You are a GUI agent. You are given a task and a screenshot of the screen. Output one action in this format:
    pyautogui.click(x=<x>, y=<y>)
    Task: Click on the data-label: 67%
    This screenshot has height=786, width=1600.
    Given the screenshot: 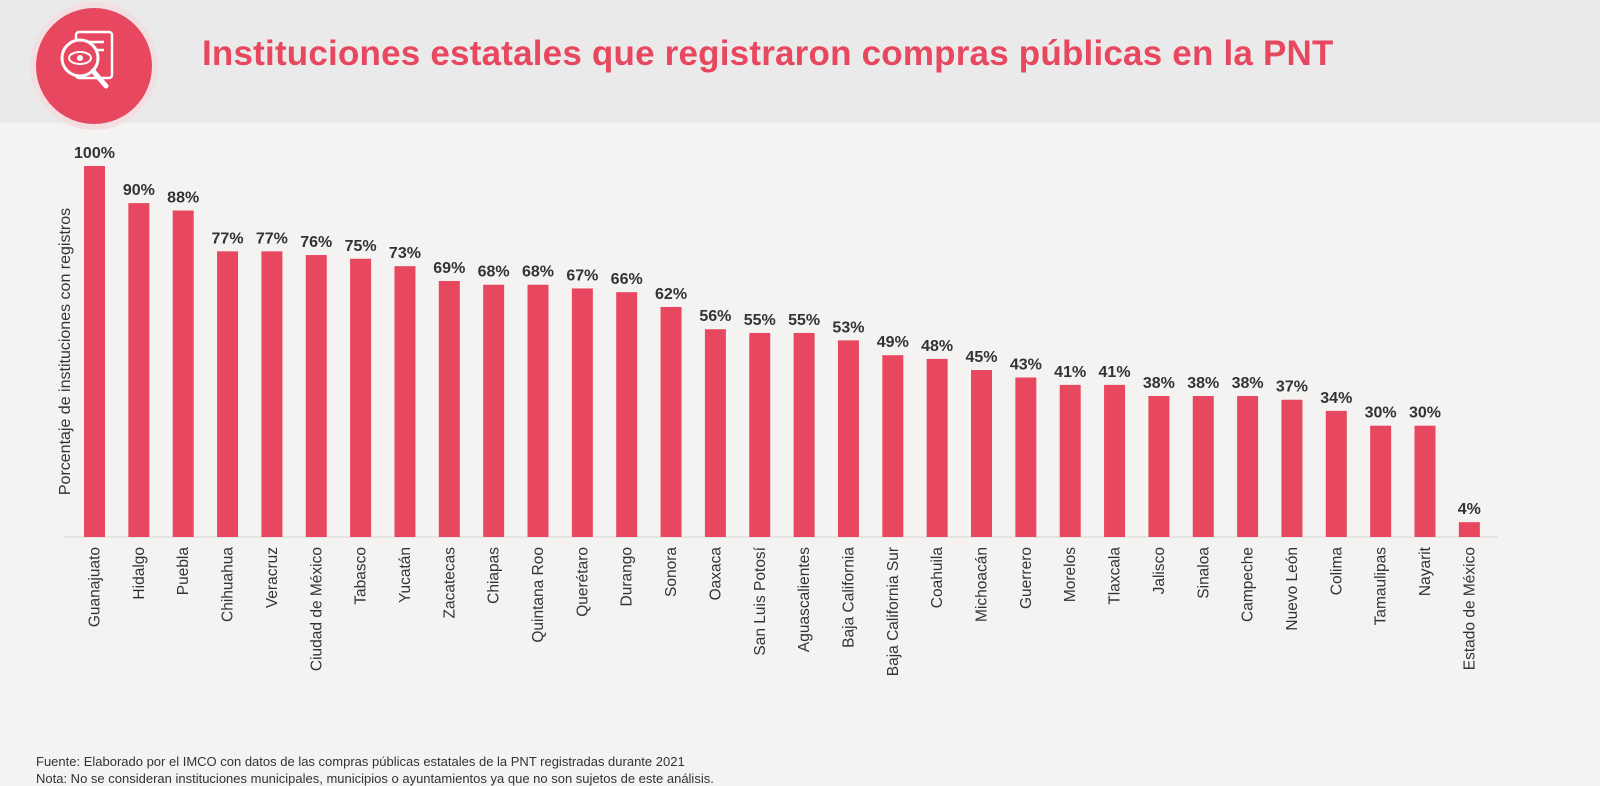 What is the action you would take?
    pyautogui.click(x=582, y=275)
    